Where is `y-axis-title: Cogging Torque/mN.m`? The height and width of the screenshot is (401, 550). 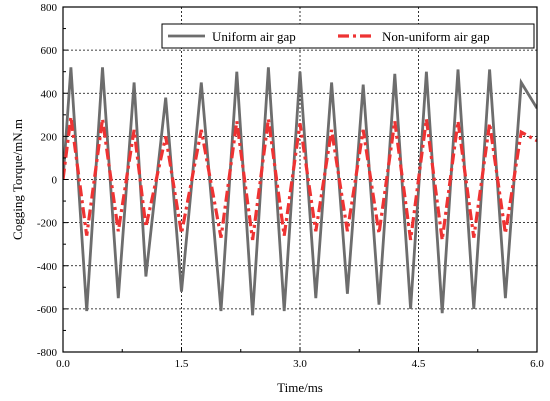 y-axis-title: Cogging Torque/mN.m is located at coordinates (17, 179).